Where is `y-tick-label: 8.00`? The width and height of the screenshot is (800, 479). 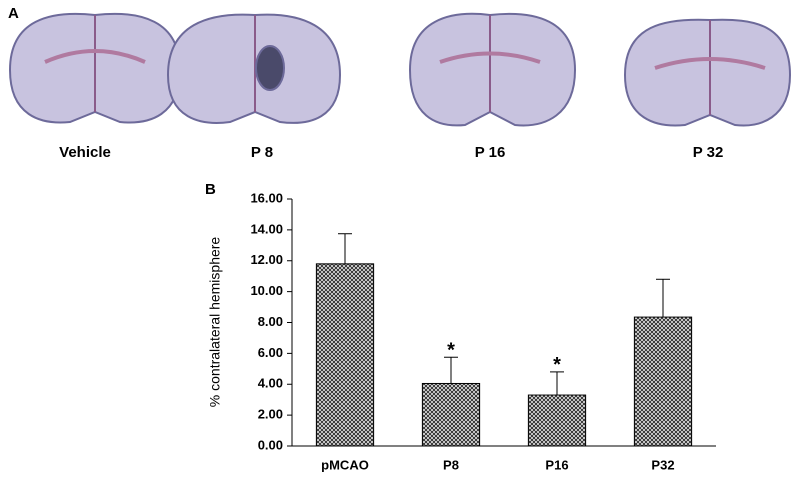
y-tick-label: 8.00 is located at coordinates (270, 321).